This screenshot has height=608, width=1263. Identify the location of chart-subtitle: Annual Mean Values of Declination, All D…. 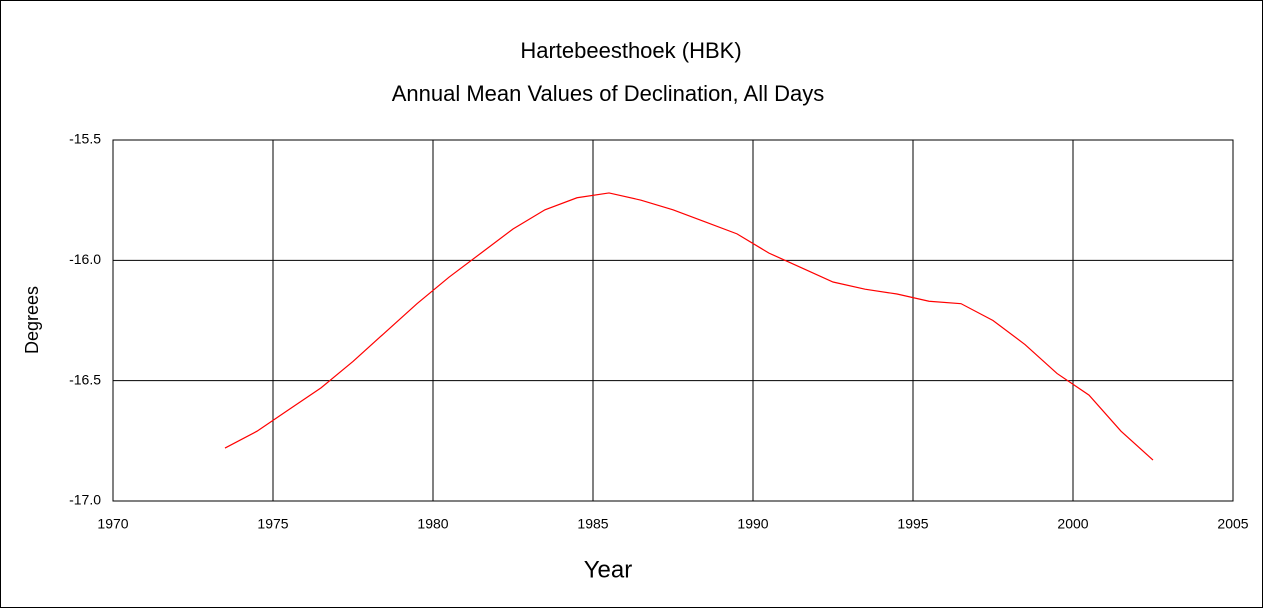
(608, 93).